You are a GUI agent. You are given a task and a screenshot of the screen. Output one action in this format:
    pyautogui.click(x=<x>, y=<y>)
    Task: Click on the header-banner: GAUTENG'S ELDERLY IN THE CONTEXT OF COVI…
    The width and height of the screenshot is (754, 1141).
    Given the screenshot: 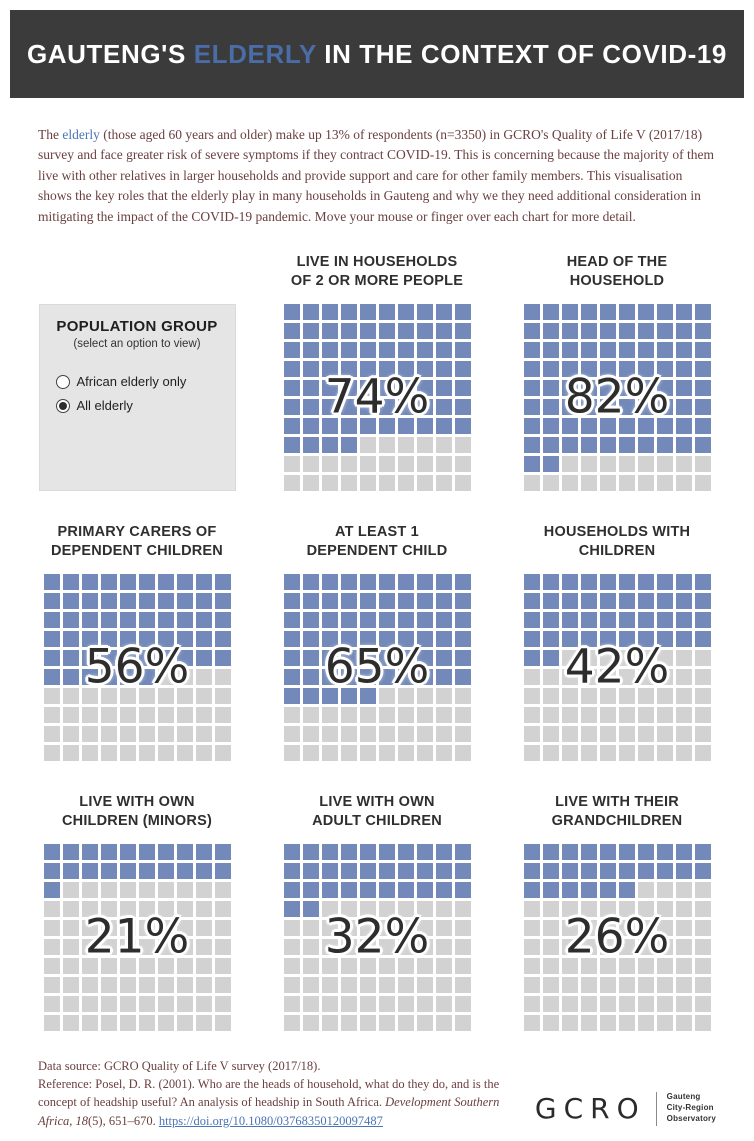 What is the action you would take?
    pyautogui.click(x=377, y=54)
    